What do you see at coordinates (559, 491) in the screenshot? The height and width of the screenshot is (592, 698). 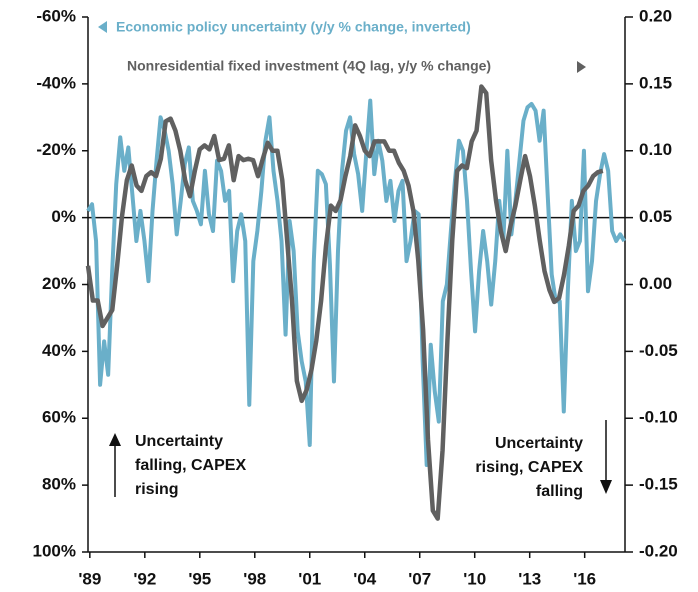 I see `annotation: falling` at bounding box center [559, 491].